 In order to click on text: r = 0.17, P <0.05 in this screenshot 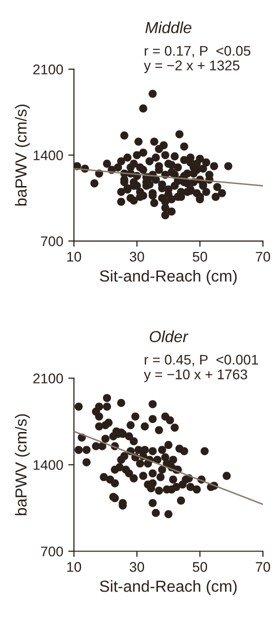, I will do `click(197, 52)`.